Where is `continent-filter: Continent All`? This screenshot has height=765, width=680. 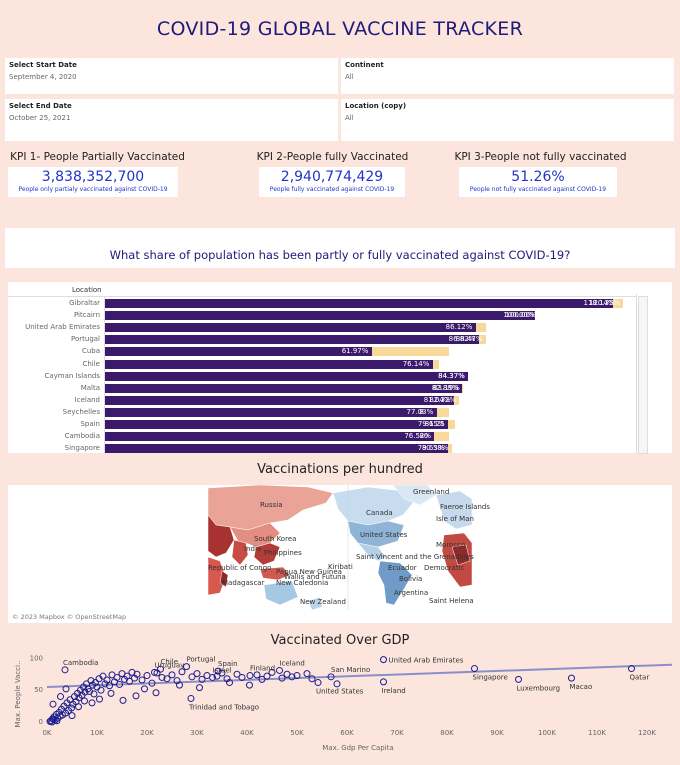
continent-filter: Continent All is located at coordinates (507, 76).